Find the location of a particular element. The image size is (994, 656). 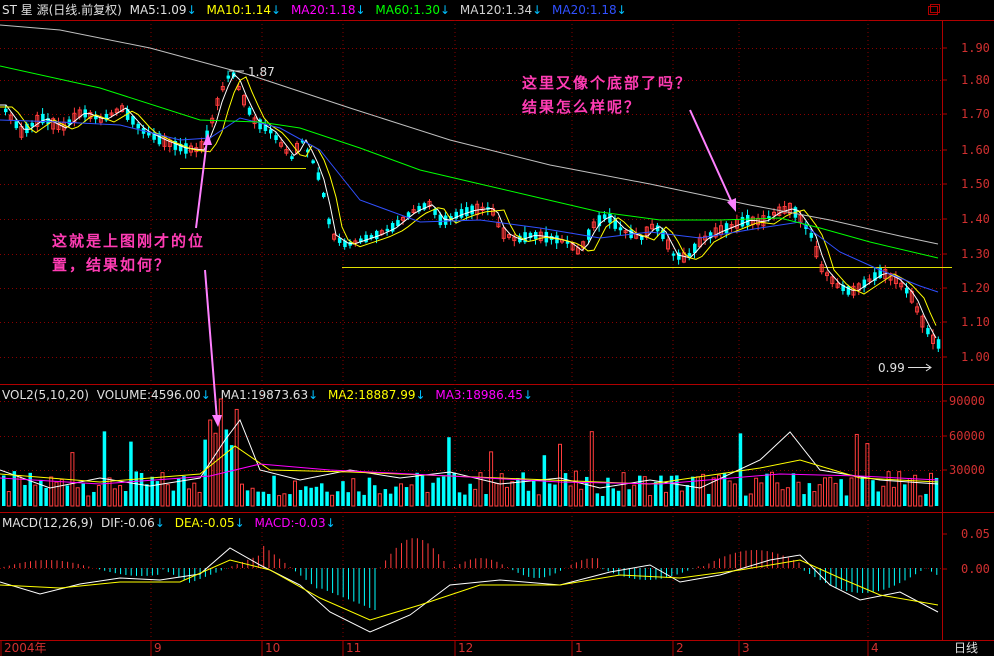

vol-name: VOL2(5,10,20) is located at coordinates (45, 395).